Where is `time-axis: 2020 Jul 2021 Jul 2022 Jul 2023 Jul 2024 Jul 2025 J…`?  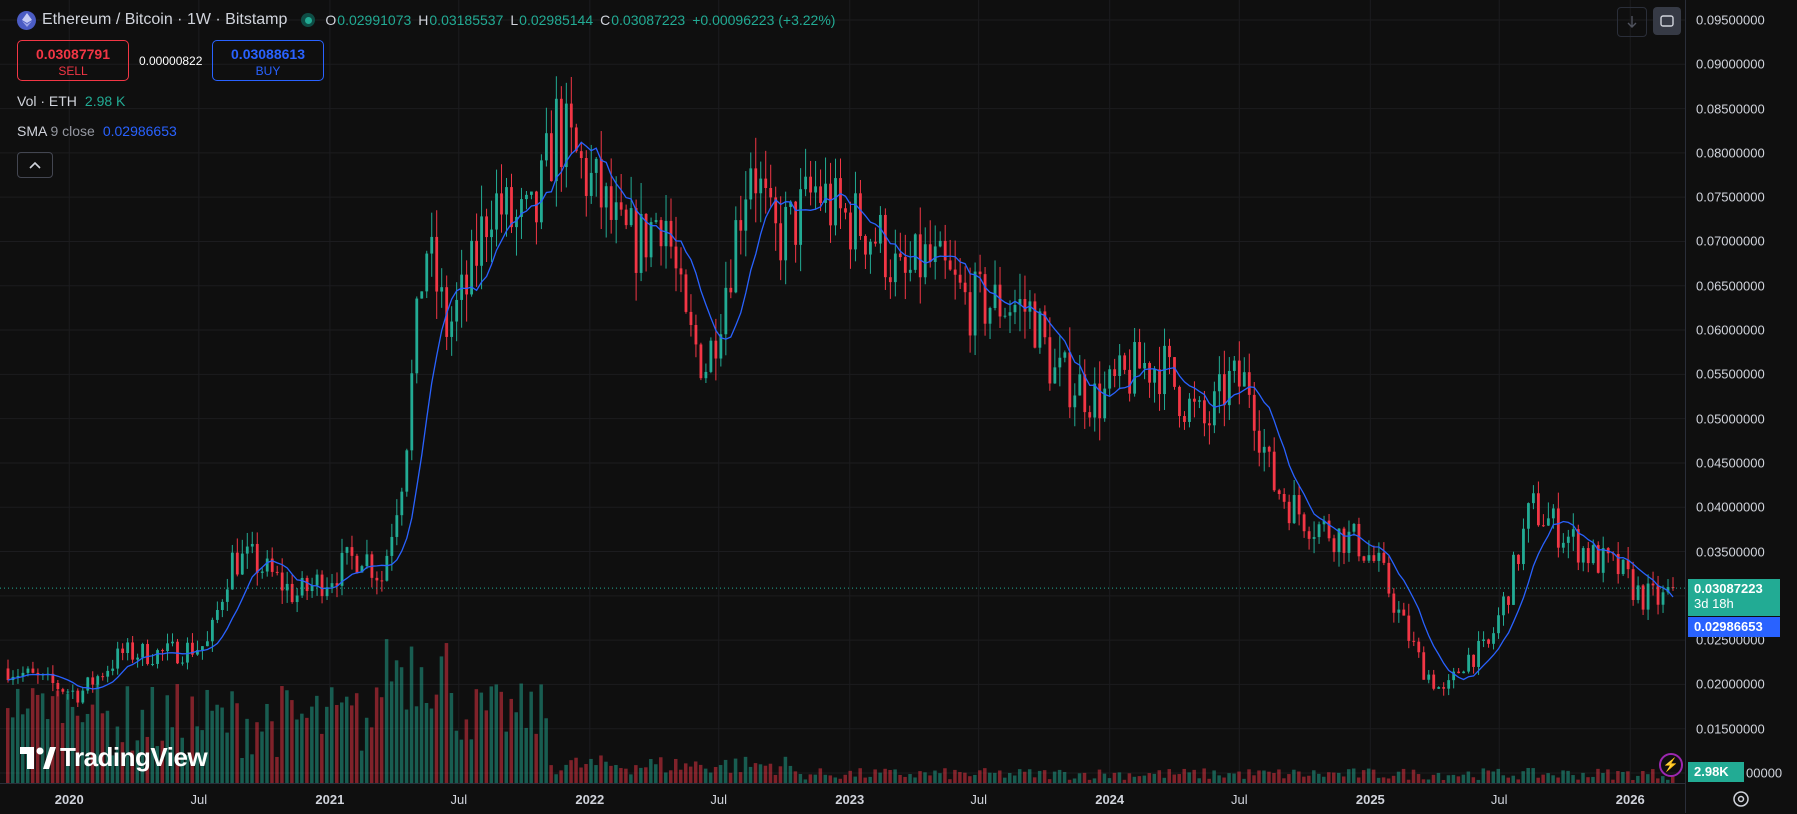 time-axis: 2020 Jul 2021 Jul 2022 Jul 2023 Jul 2024 Jul 2025 J… is located at coordinates (842, 798).